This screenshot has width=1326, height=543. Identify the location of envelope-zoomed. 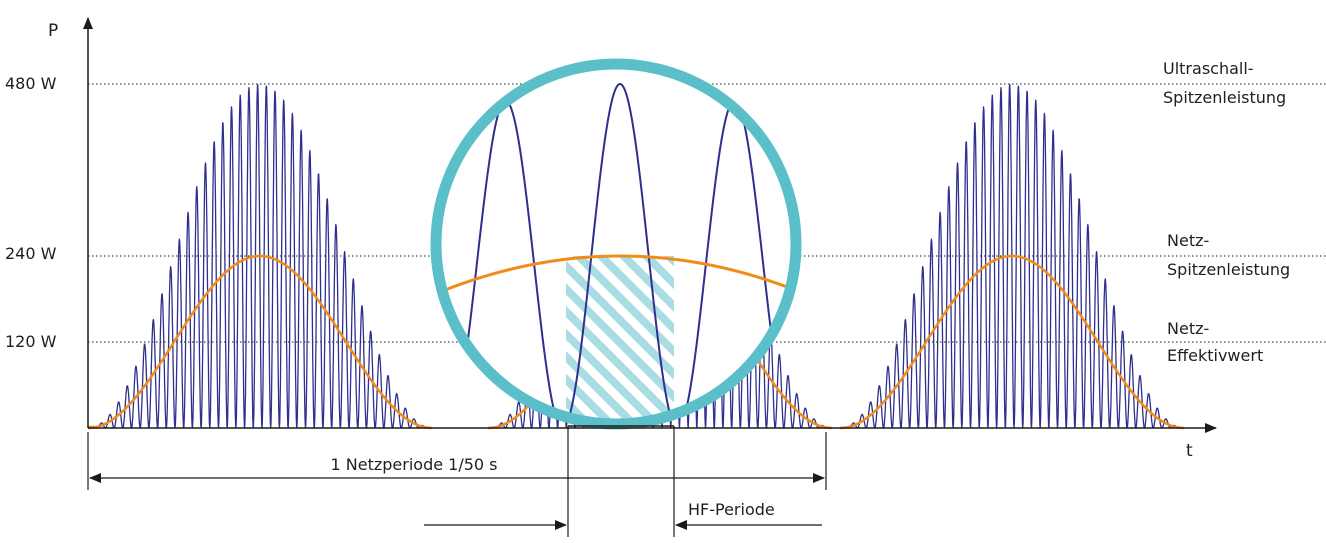
(619, 275).